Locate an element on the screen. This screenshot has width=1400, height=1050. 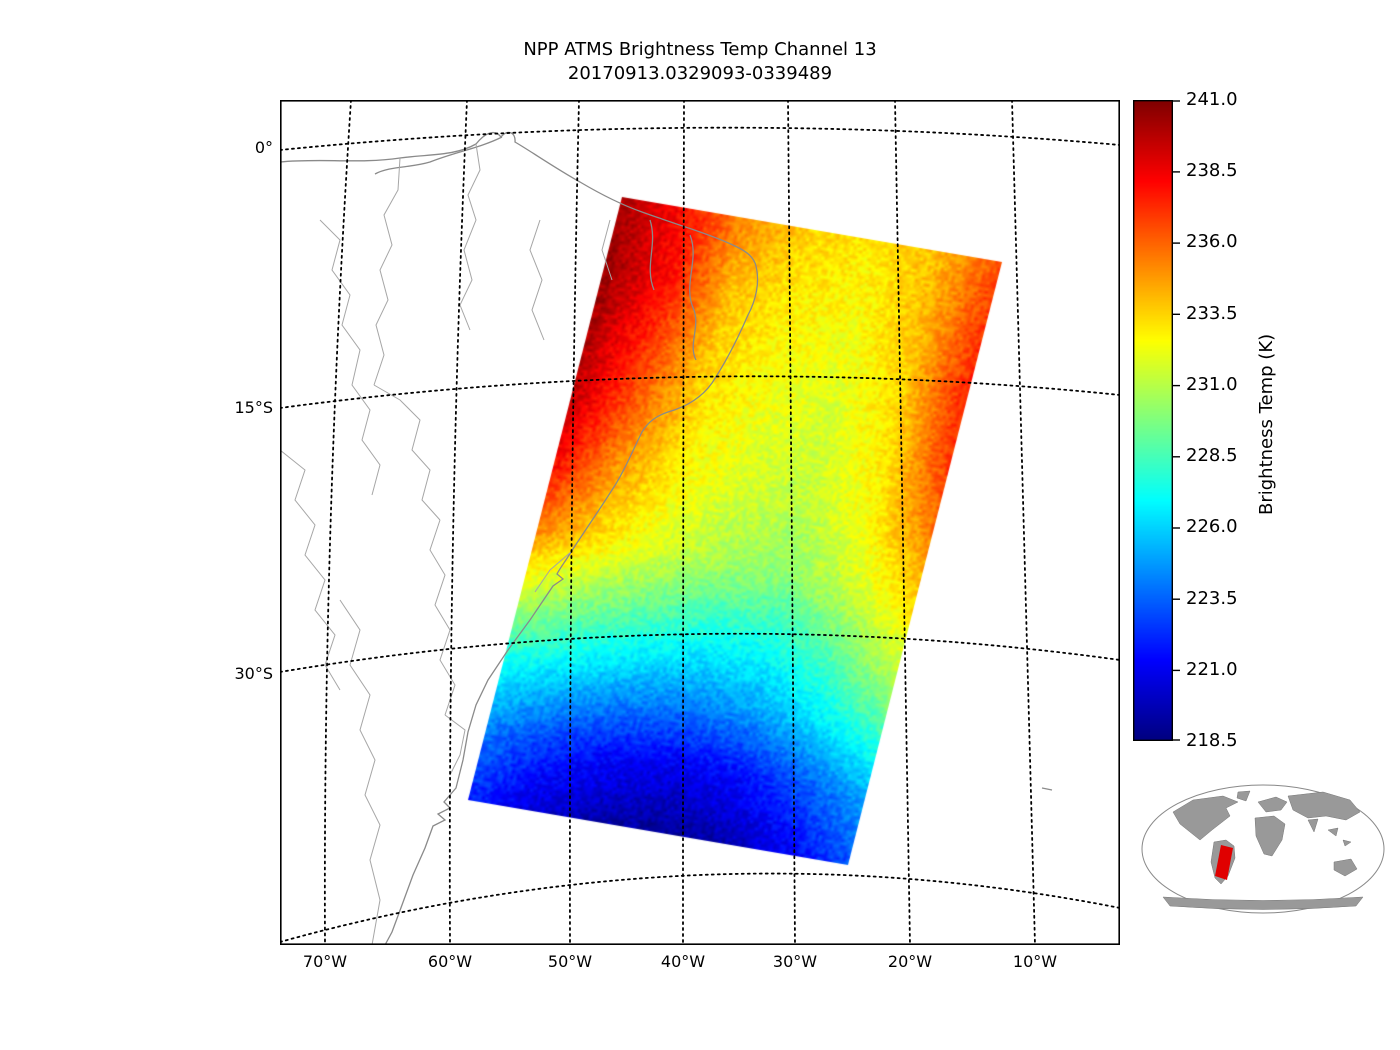
cb-tick-221: 221.0 is located at coordinates (1212, 669).